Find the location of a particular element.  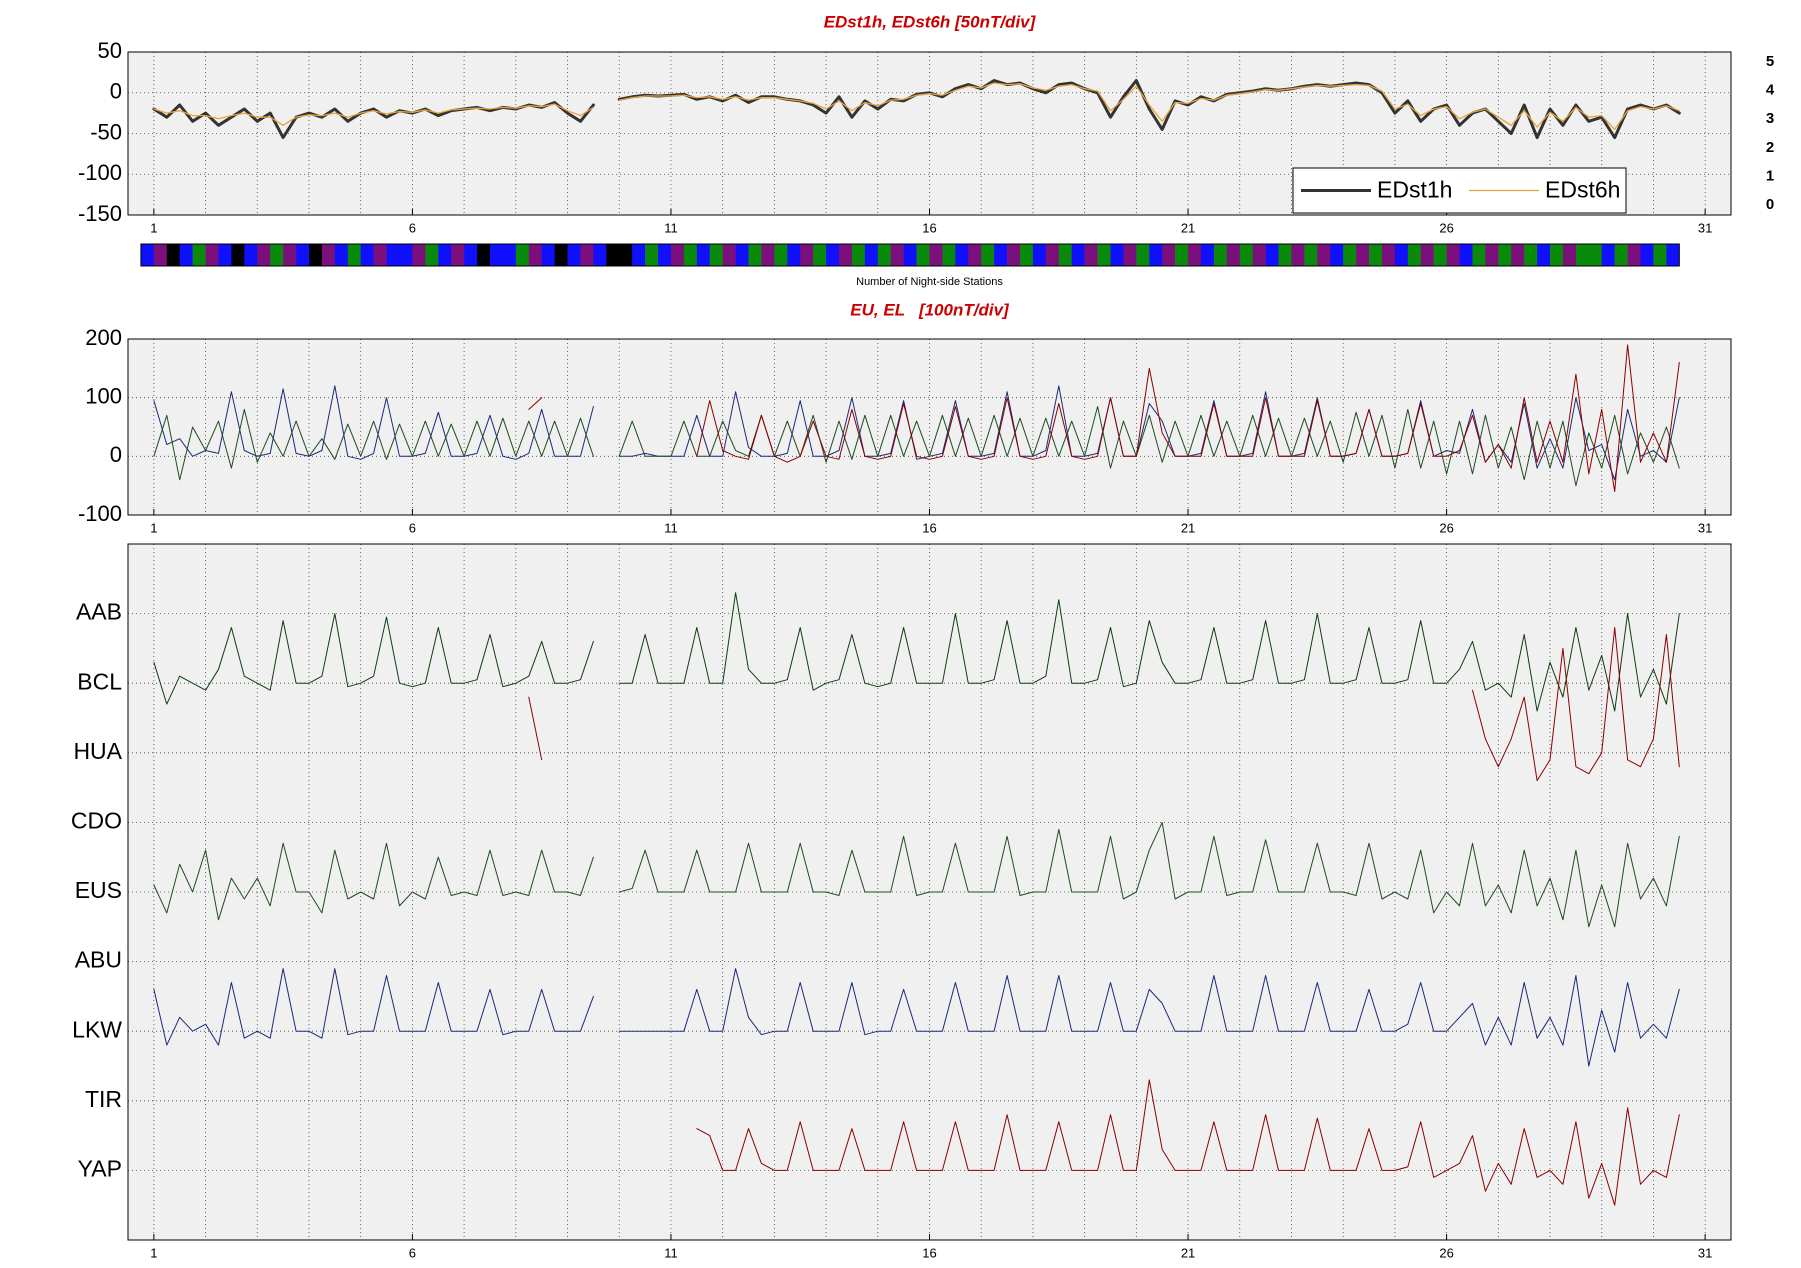

night-side-label: Number of Night-side Stations is located at coordinates (929, 282).